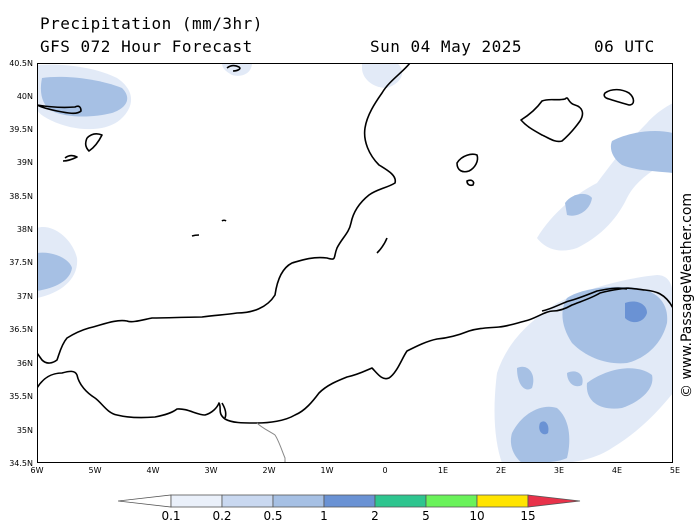 The width and height of the screenshot is (700, 525). Describe the element at coordinates (324, 516) in the screenshot. I see `legend-label: 1` at that location.